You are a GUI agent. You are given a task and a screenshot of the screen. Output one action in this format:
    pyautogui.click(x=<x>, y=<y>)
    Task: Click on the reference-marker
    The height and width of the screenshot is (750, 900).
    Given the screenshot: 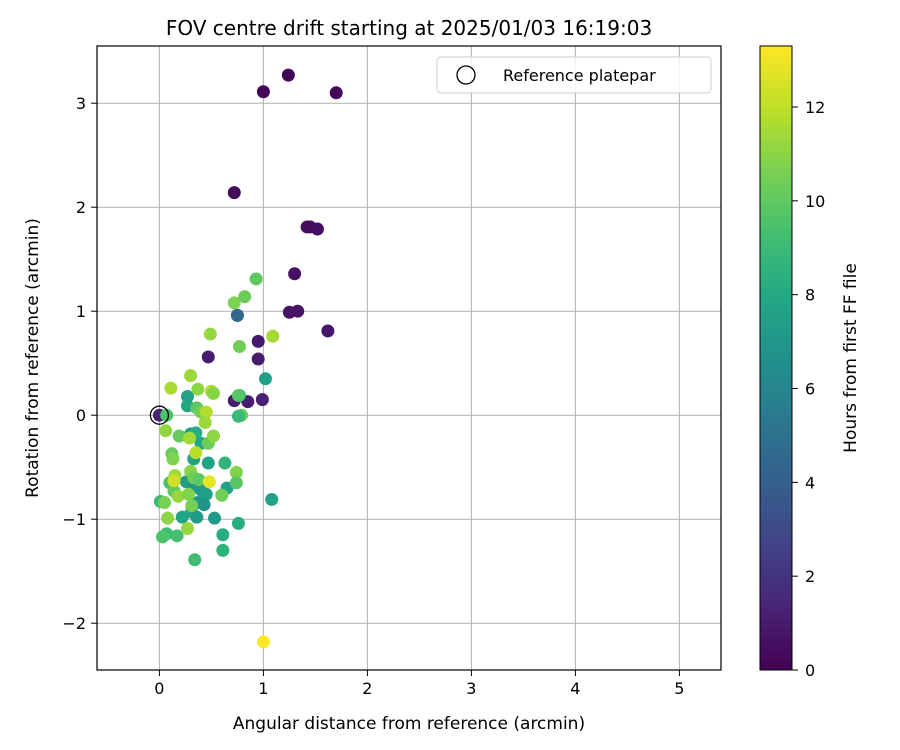 What is the action you would take?
    pyautogui.click(x=159, y=415)
    